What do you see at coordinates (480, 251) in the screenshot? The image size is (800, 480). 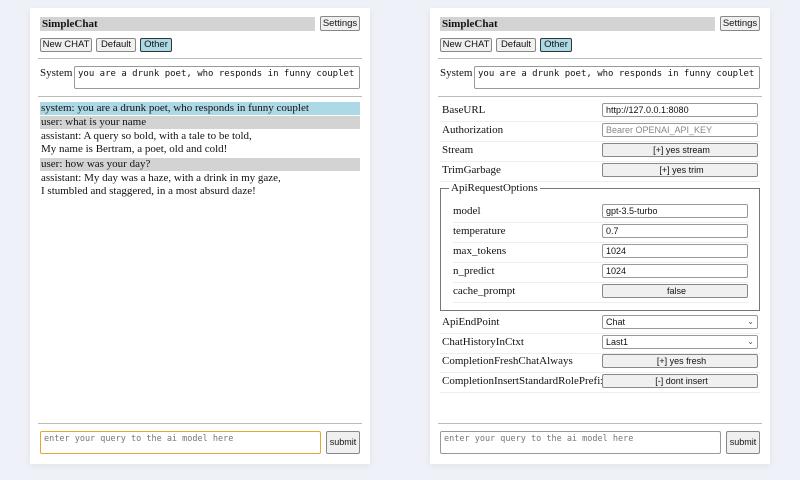 I see `setting-label: max_tokens` at bounding box center [480, 251].